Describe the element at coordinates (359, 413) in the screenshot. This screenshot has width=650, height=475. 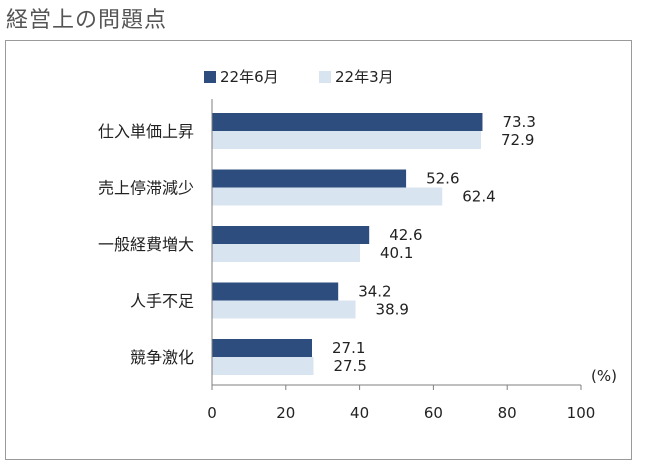
I see `x-tick-label: 40` at that location.